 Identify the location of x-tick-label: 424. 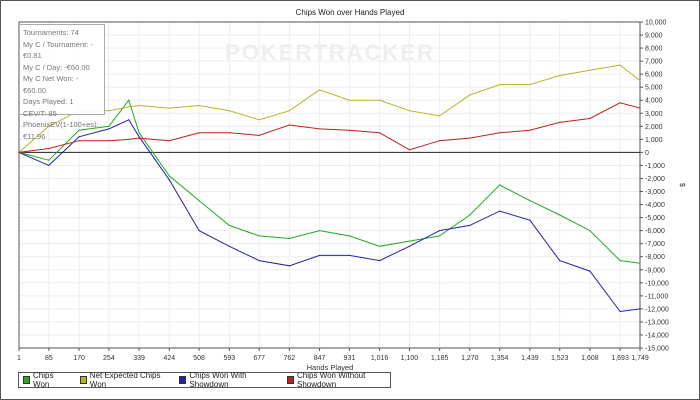
(169, 358).